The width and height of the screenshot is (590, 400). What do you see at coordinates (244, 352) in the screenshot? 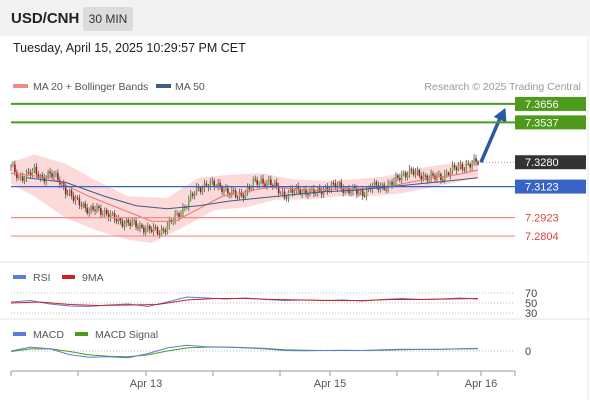
I see `macd-signal-line` at bounding box center [244, 352].